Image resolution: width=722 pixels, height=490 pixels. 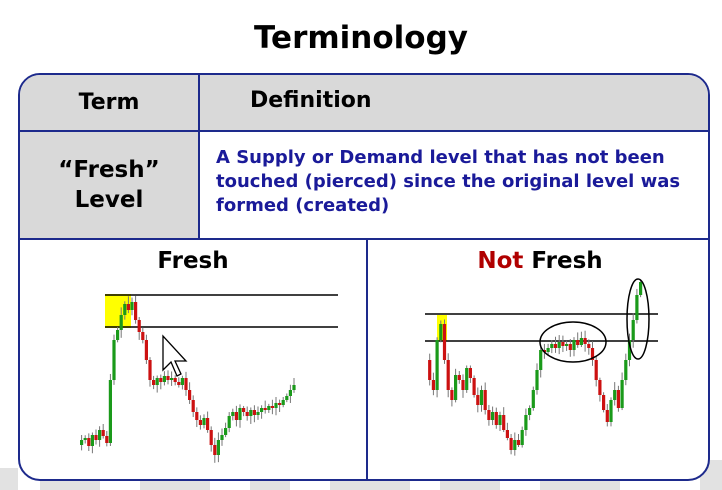 I want to click on slide-title: Terminology, so click(x=361, y=38).